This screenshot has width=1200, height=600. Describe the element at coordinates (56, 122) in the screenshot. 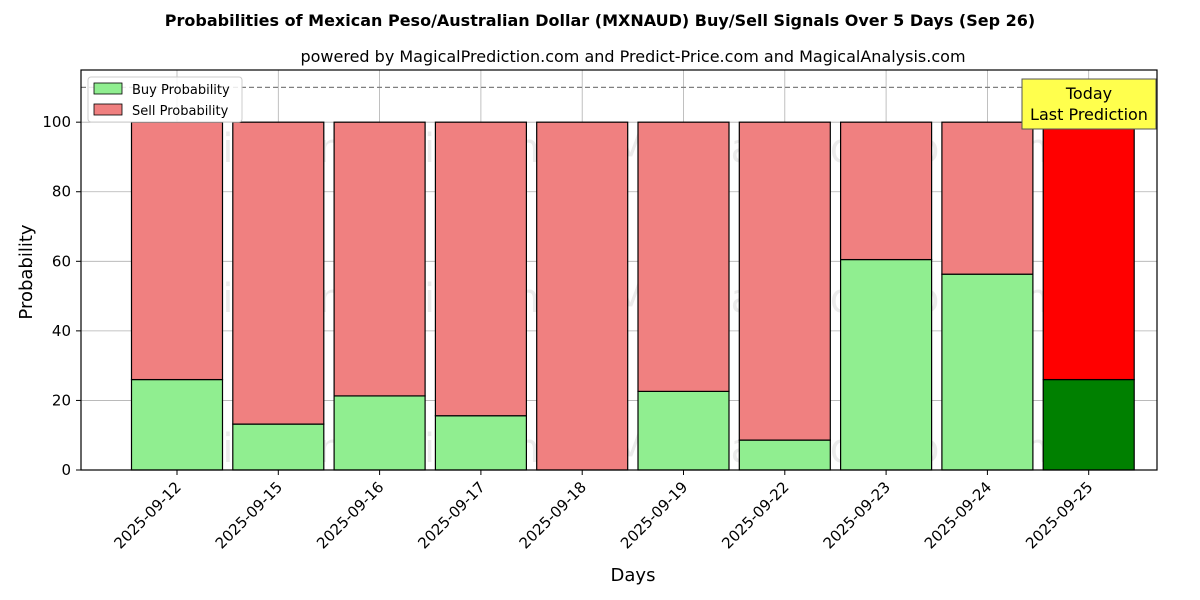

I see `y-tick-label: 100` at that location.